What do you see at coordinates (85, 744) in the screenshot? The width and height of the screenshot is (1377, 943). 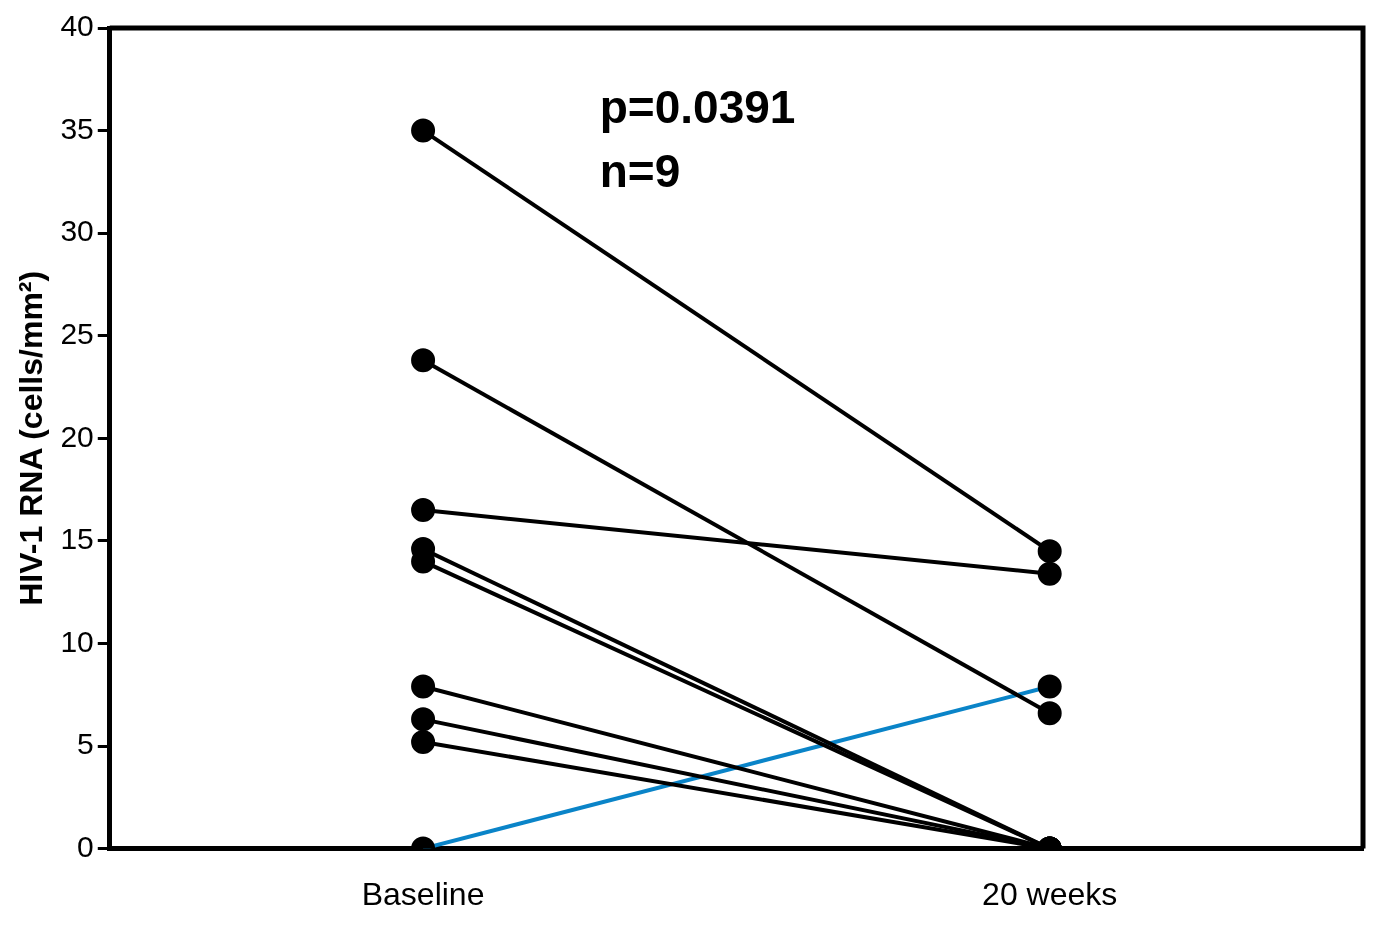 I see `y-tick-label: 5` at bounding box center [85, 744].